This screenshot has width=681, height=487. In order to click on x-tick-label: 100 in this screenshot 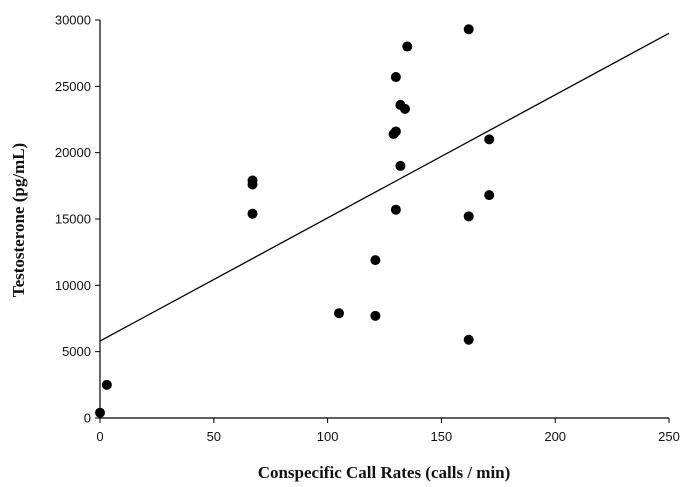, I will do `click(328, 436)`.